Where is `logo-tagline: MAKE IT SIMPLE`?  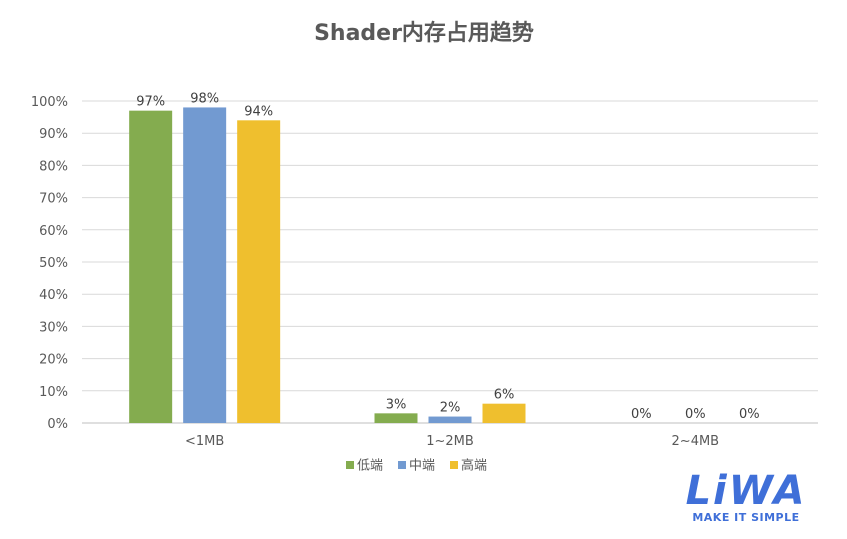
logo-tagline: MAKE IT SIMPLE is located at coordinates (745, 517).